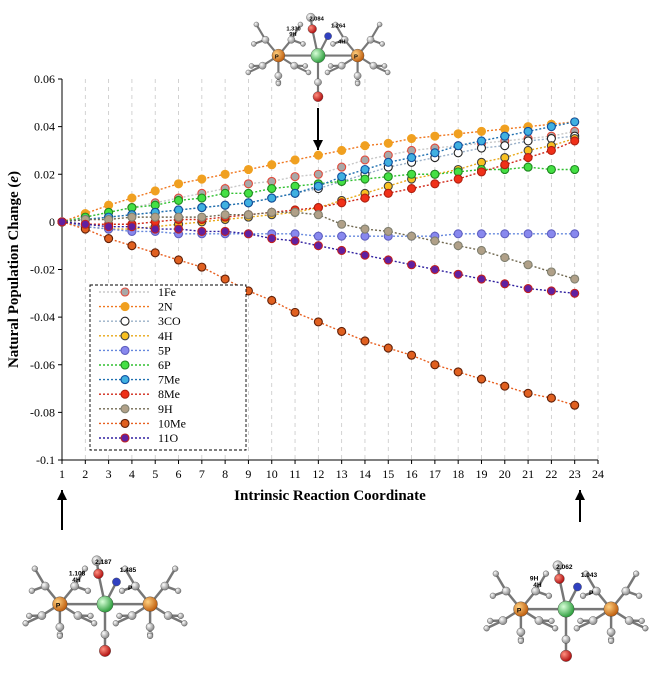 This screenshot has height=673, width=661. What do you see at coordinates (96, 560) in the screenshot?
I see `methyl-carbon` at bounding box center [96, 560].